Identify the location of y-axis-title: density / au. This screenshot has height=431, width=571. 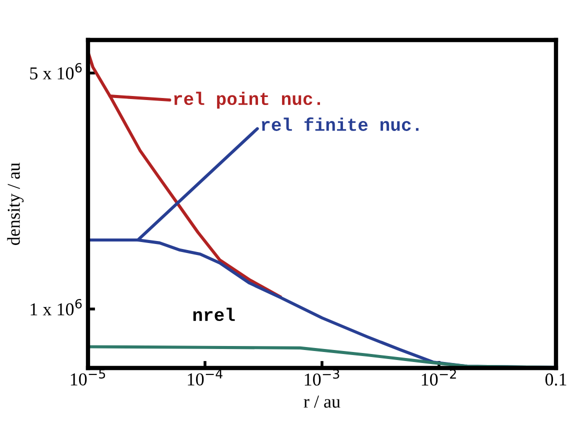
(15, 203).